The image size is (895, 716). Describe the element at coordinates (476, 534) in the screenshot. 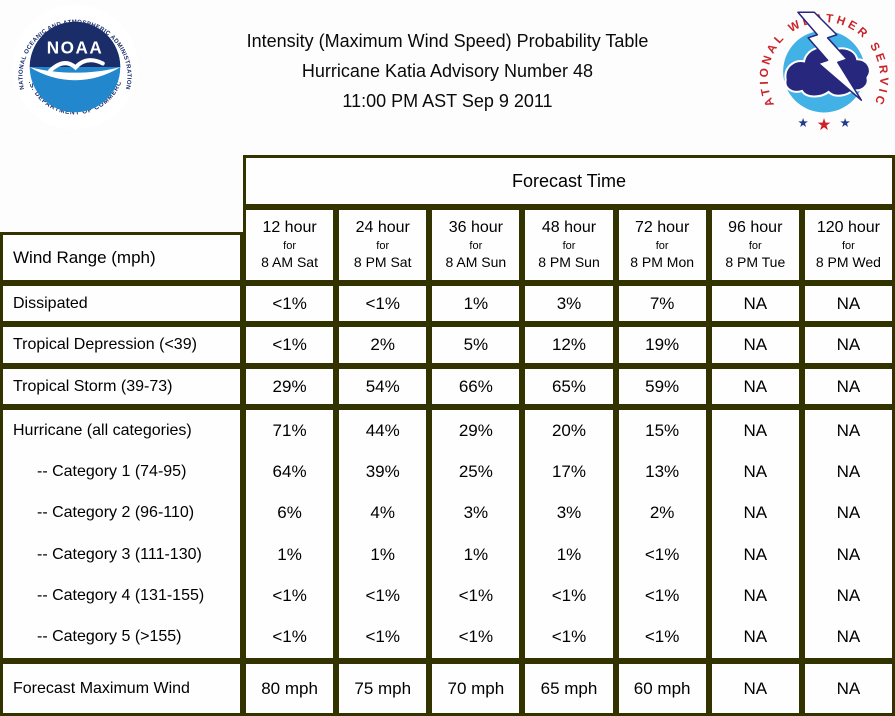

I see `hurricane-block-col-36hr: 29% 25% 3% 1% <1% <1%` at that location.